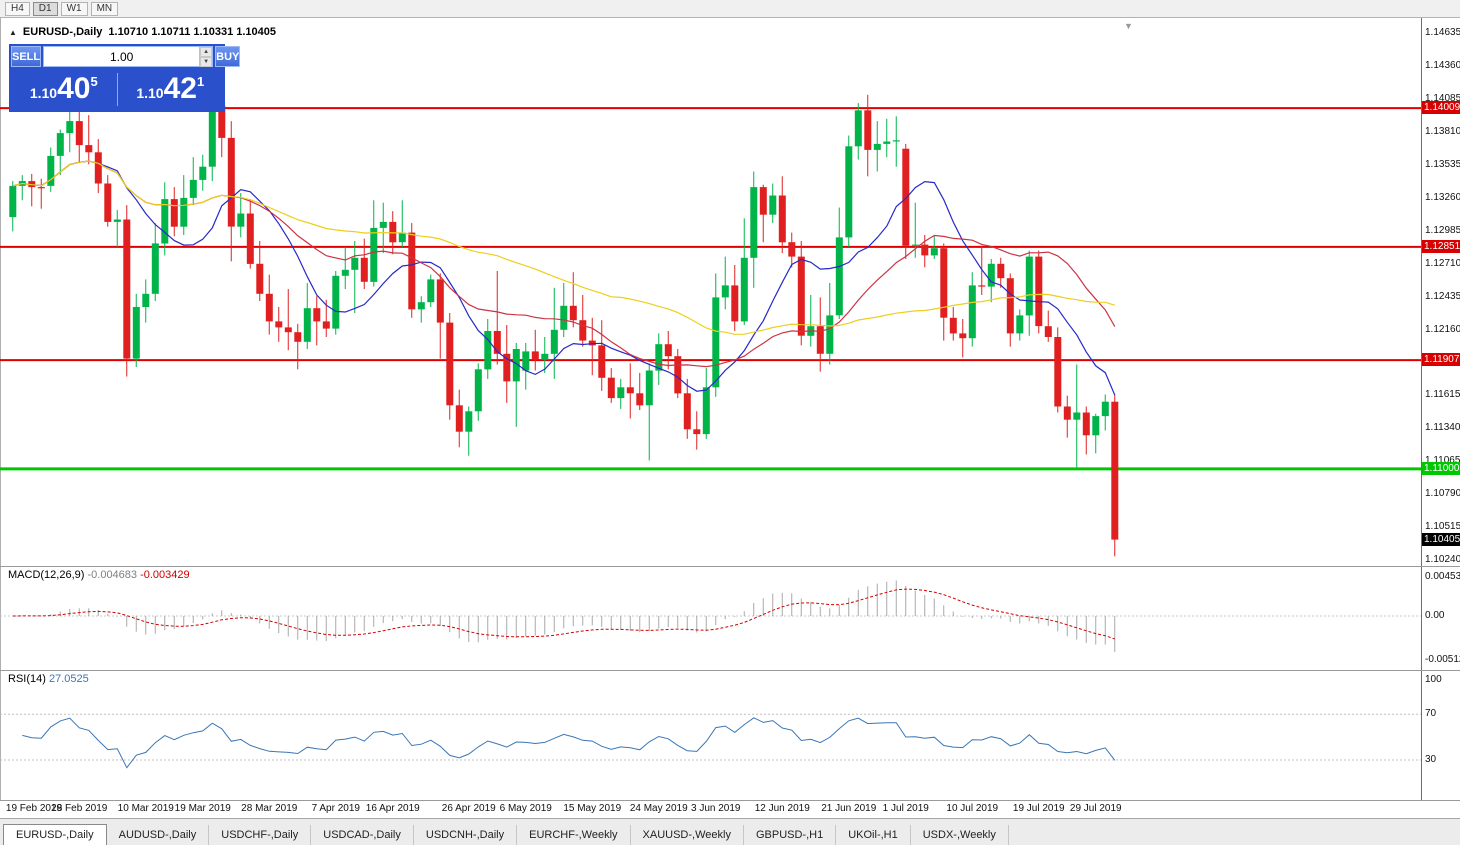 This screenshot has height=845, width=1460. I want to click on sell-button: SELL, so click(26, 56).